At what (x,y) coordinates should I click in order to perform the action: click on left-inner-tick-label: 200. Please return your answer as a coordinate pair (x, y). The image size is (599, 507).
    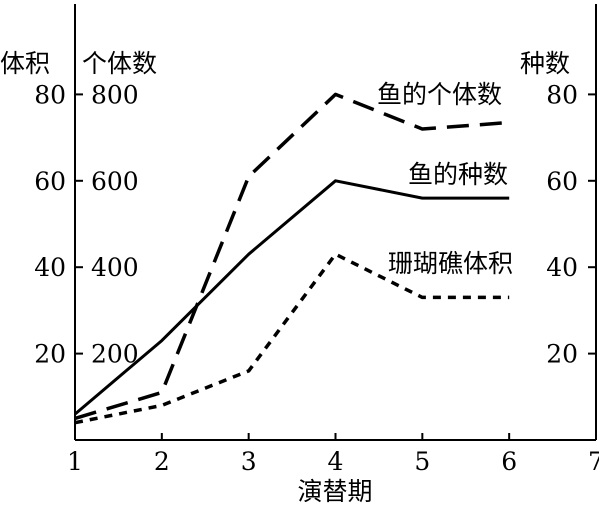
    Looking at the image, I should click on (115, 354).